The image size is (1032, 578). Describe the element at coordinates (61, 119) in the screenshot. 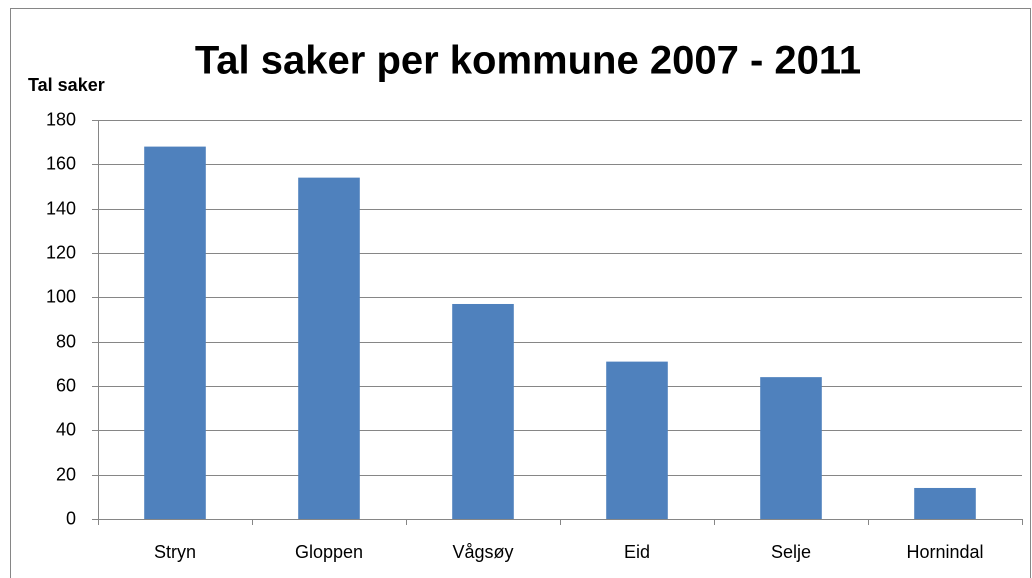

I see `y-tick-label: 180` at that location.